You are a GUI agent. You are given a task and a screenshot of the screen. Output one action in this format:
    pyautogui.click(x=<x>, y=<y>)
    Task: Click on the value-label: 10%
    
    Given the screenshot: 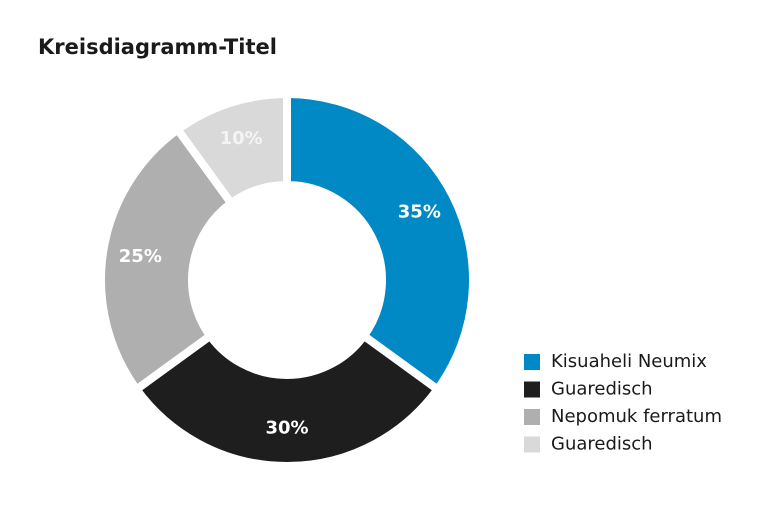 What is the action you would take?
    pyautogui.click(x=241, y=138)
    